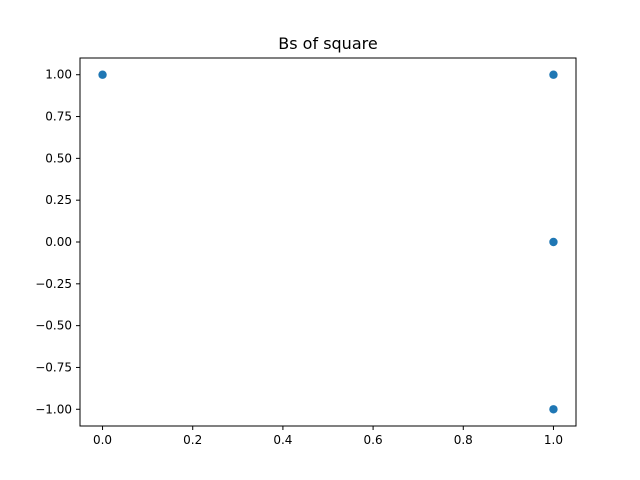  I want to click on y-tick-label: 0.00, so click(58, 242).